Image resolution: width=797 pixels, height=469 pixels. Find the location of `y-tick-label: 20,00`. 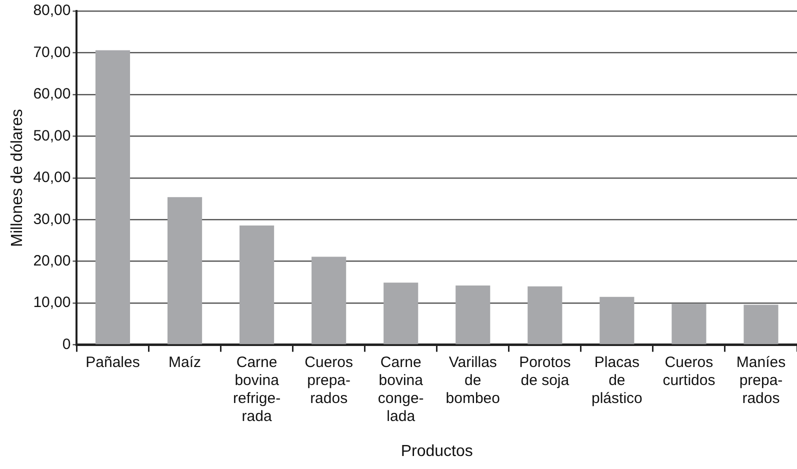

y-tick-label: 20,00 is located at coordinates (52, 261).